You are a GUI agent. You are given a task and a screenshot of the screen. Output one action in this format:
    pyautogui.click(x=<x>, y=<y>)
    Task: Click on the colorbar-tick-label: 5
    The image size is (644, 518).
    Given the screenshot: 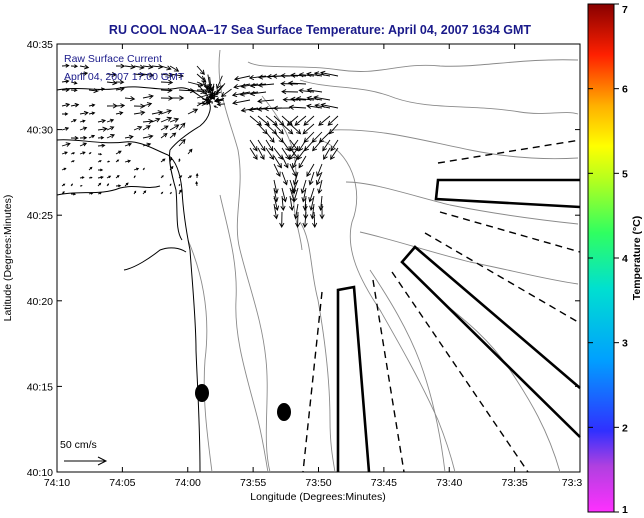 What is the action you would take?
    pyautogui.click(x=625, y=174)
    